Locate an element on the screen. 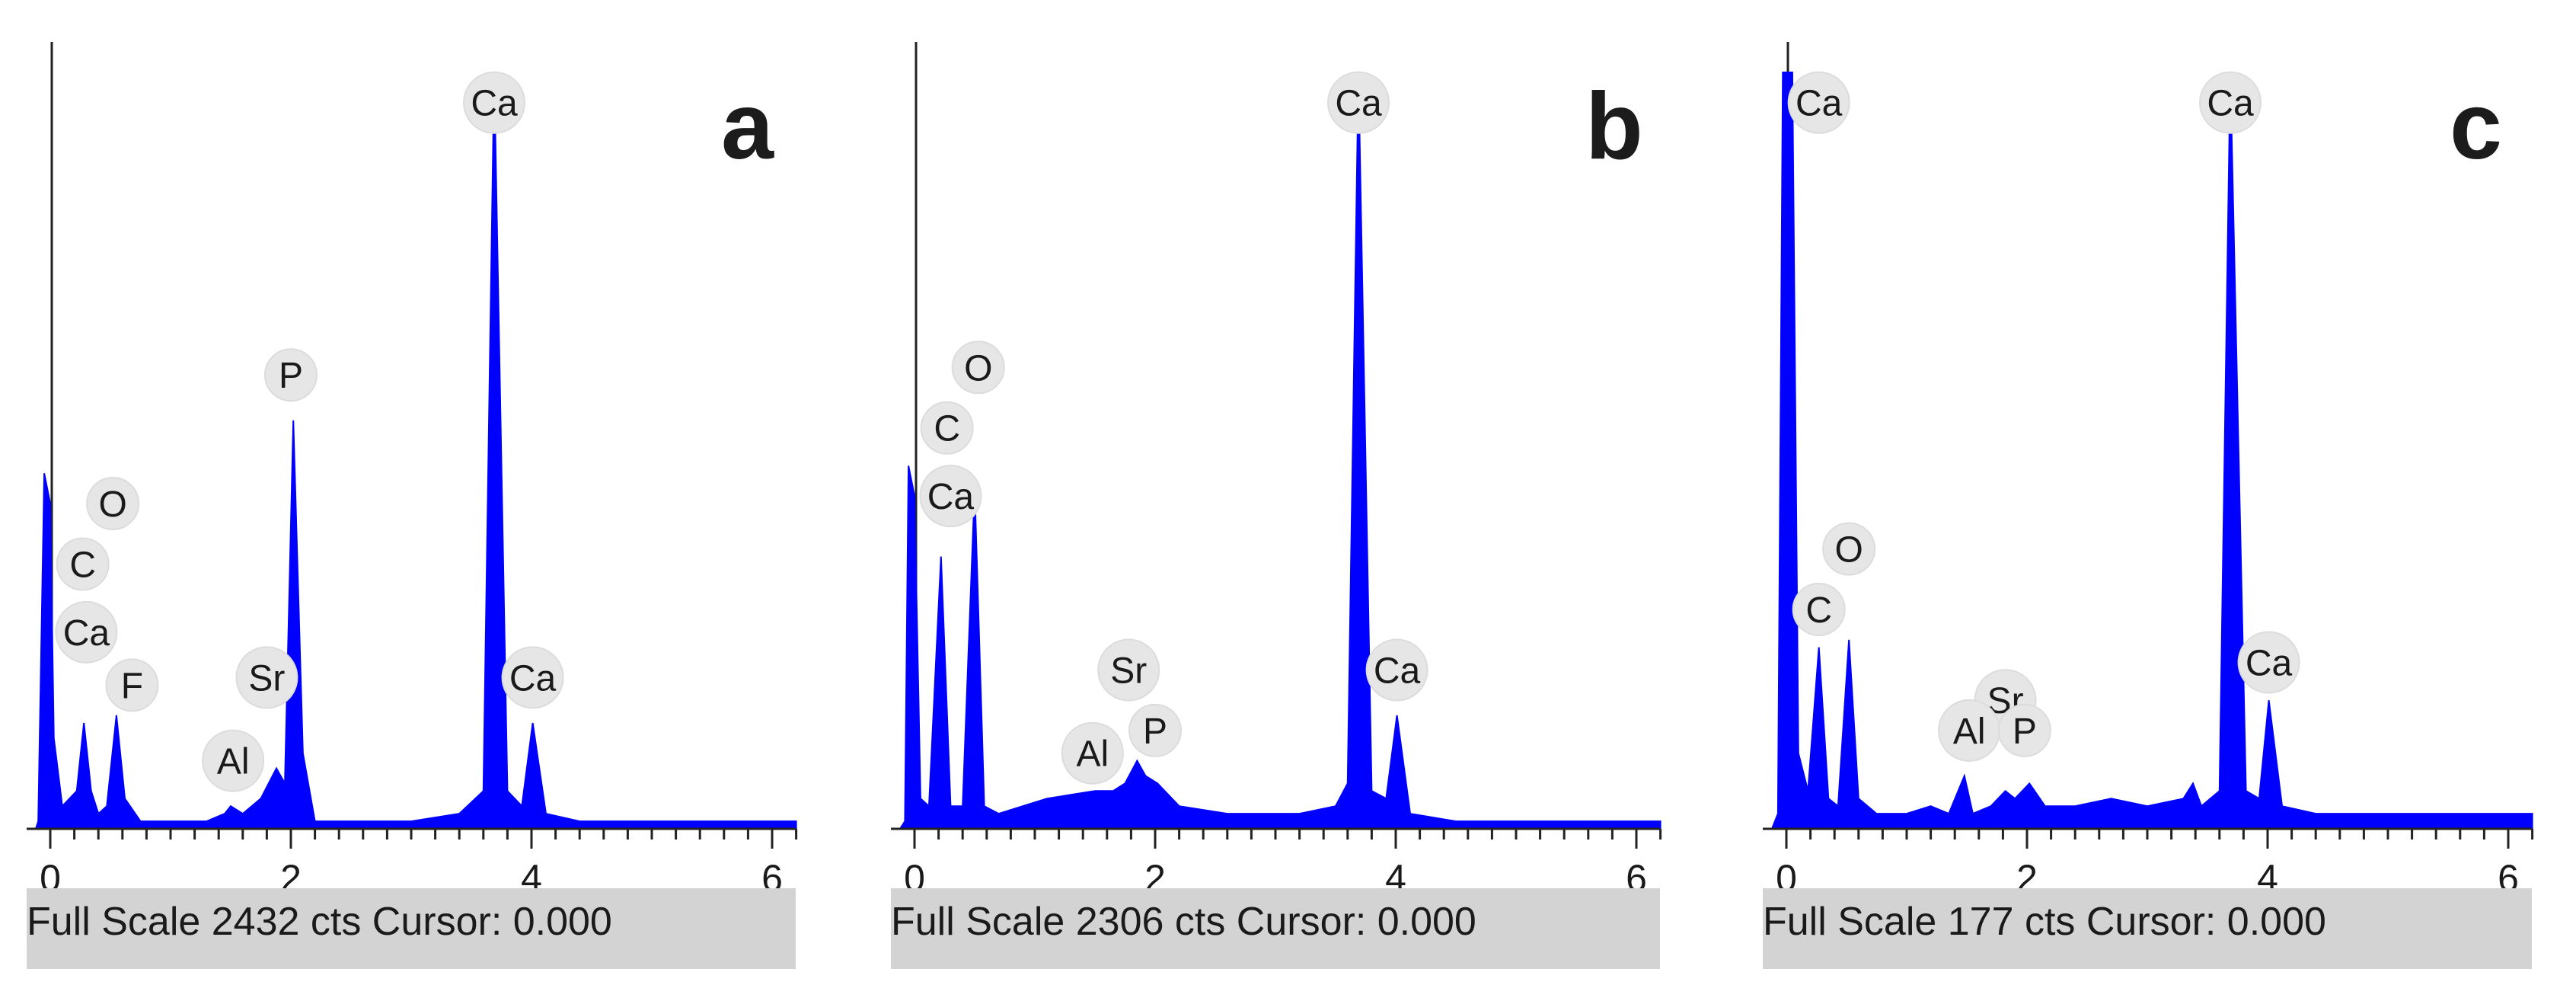  full-scale-readout: Full Scale 2306 cts is located at coordinates (1058, 922).